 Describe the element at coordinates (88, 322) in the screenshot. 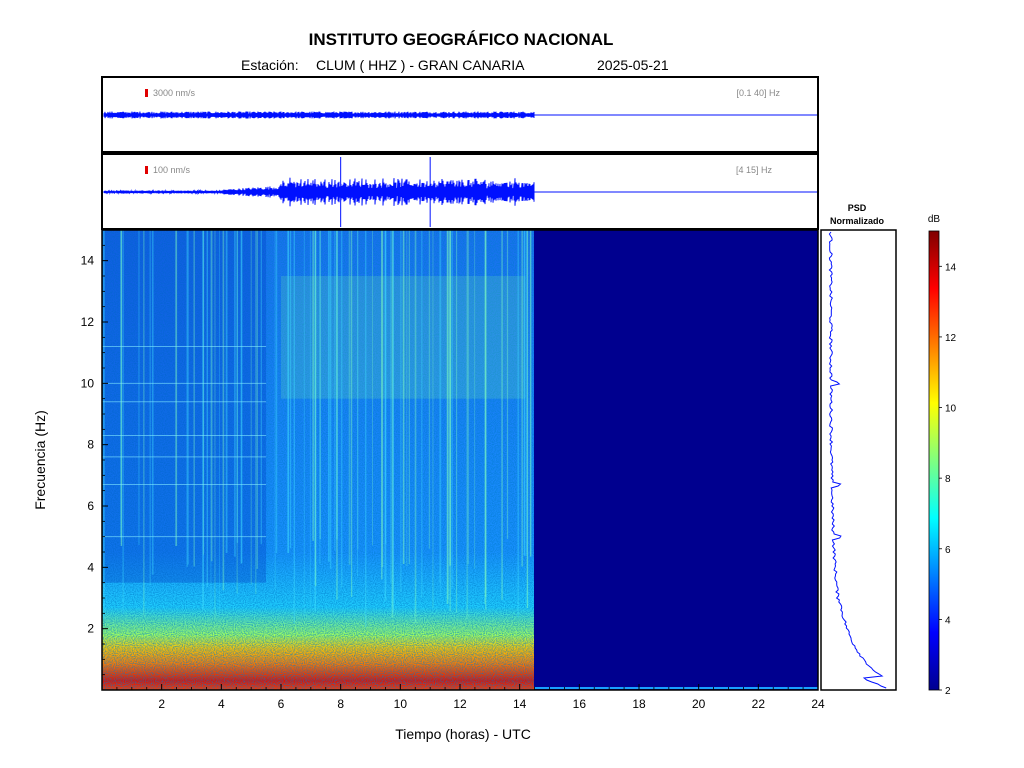

I see `y-tick-label: 12` at that location.